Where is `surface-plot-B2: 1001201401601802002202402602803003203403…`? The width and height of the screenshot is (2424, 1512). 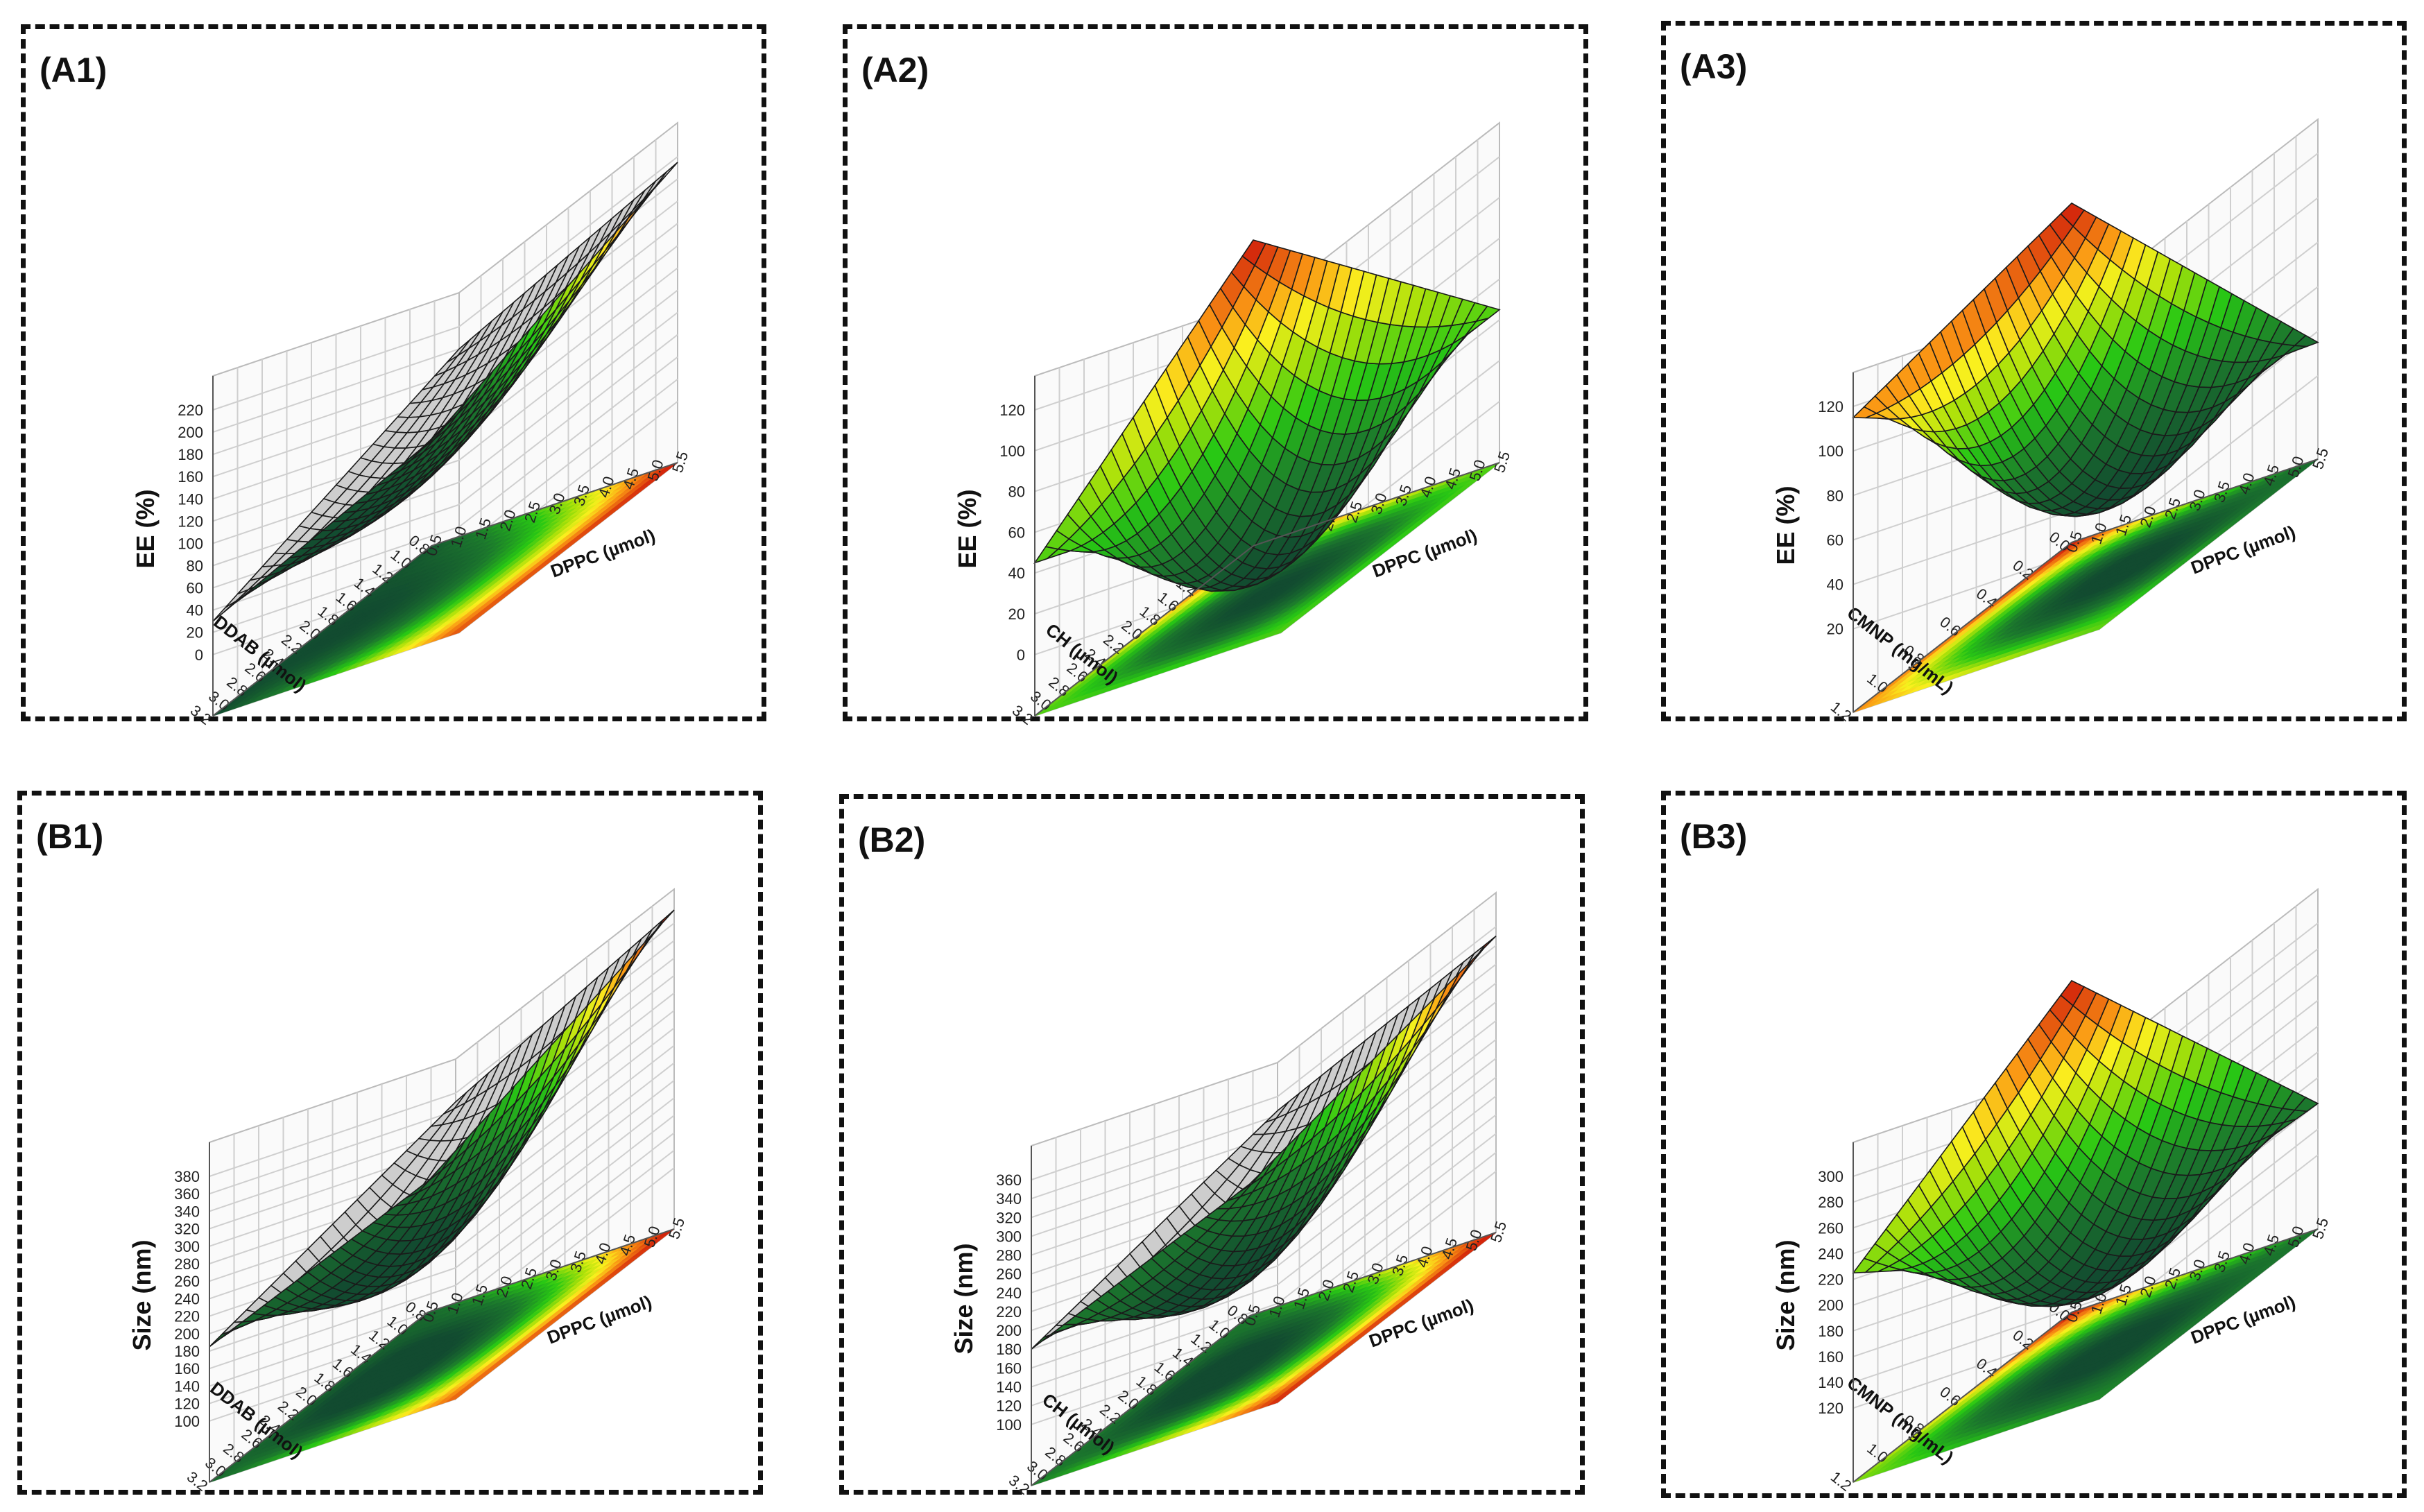
surface-plot-B2: 1001201401601802002202402602803003203403… is located at coordinates (1230, 1195).